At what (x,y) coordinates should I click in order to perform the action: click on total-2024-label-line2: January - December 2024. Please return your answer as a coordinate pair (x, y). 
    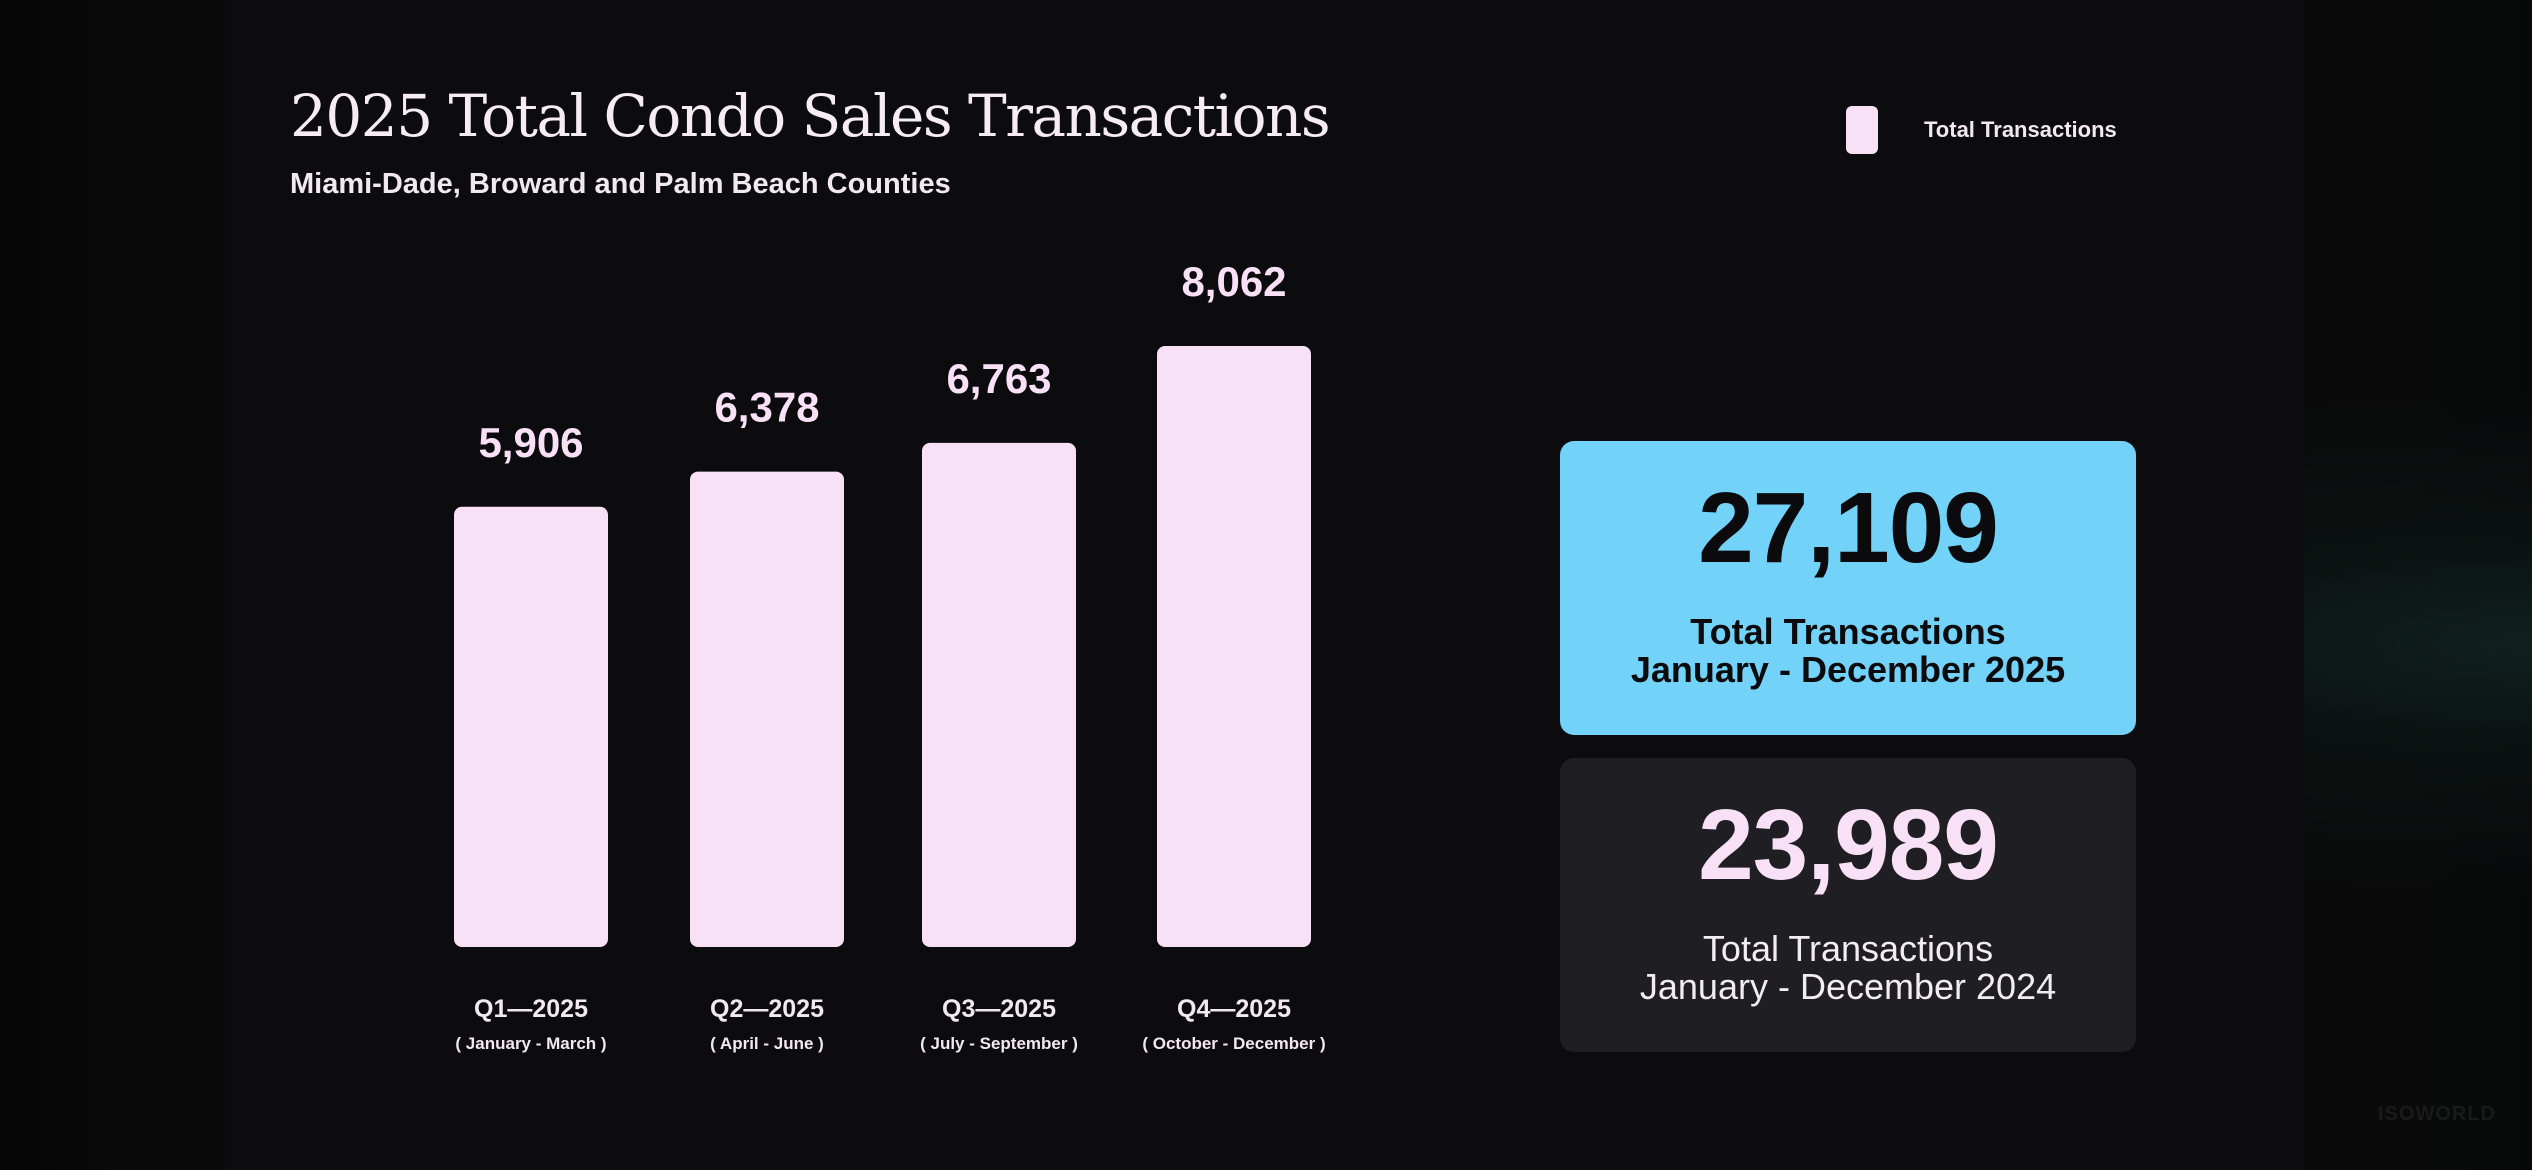
    Looking at the image, I should click on (1848, 986).